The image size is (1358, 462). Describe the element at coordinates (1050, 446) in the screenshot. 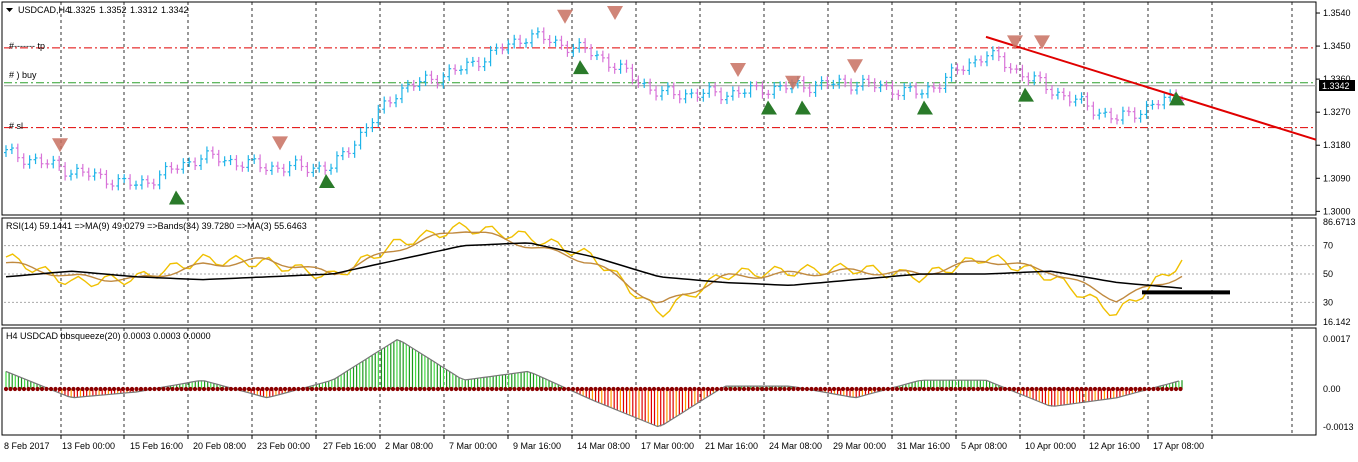

I see `time-axis-label: 10 Apr 00:00` at that location.